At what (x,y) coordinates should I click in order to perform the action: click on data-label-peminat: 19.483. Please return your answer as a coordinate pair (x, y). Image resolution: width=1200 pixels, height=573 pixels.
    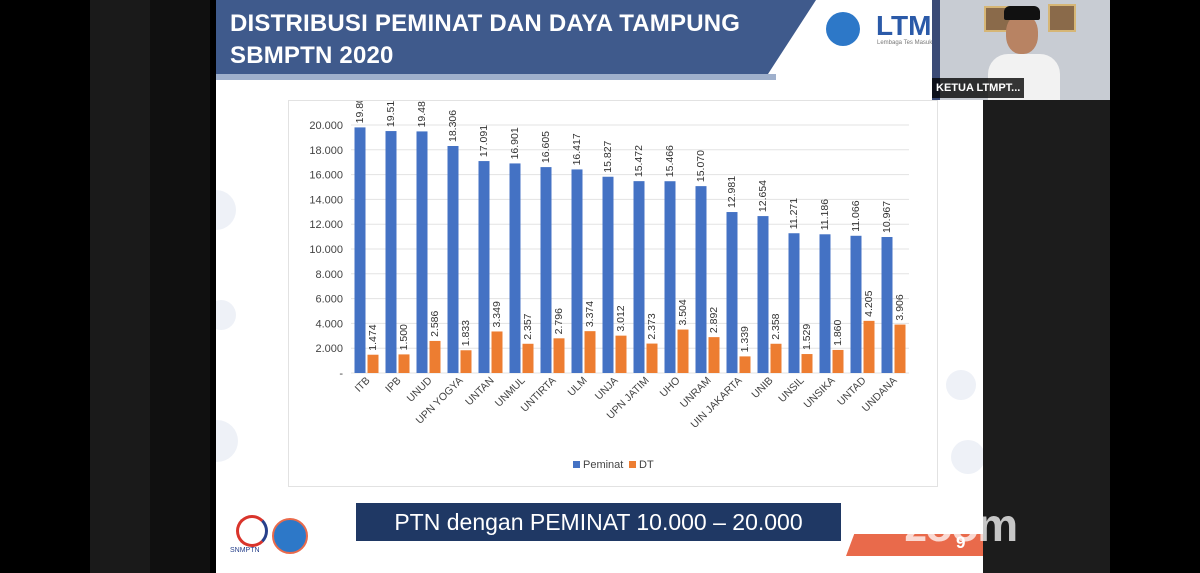
    Looking at the image, I should click on (422, 114).